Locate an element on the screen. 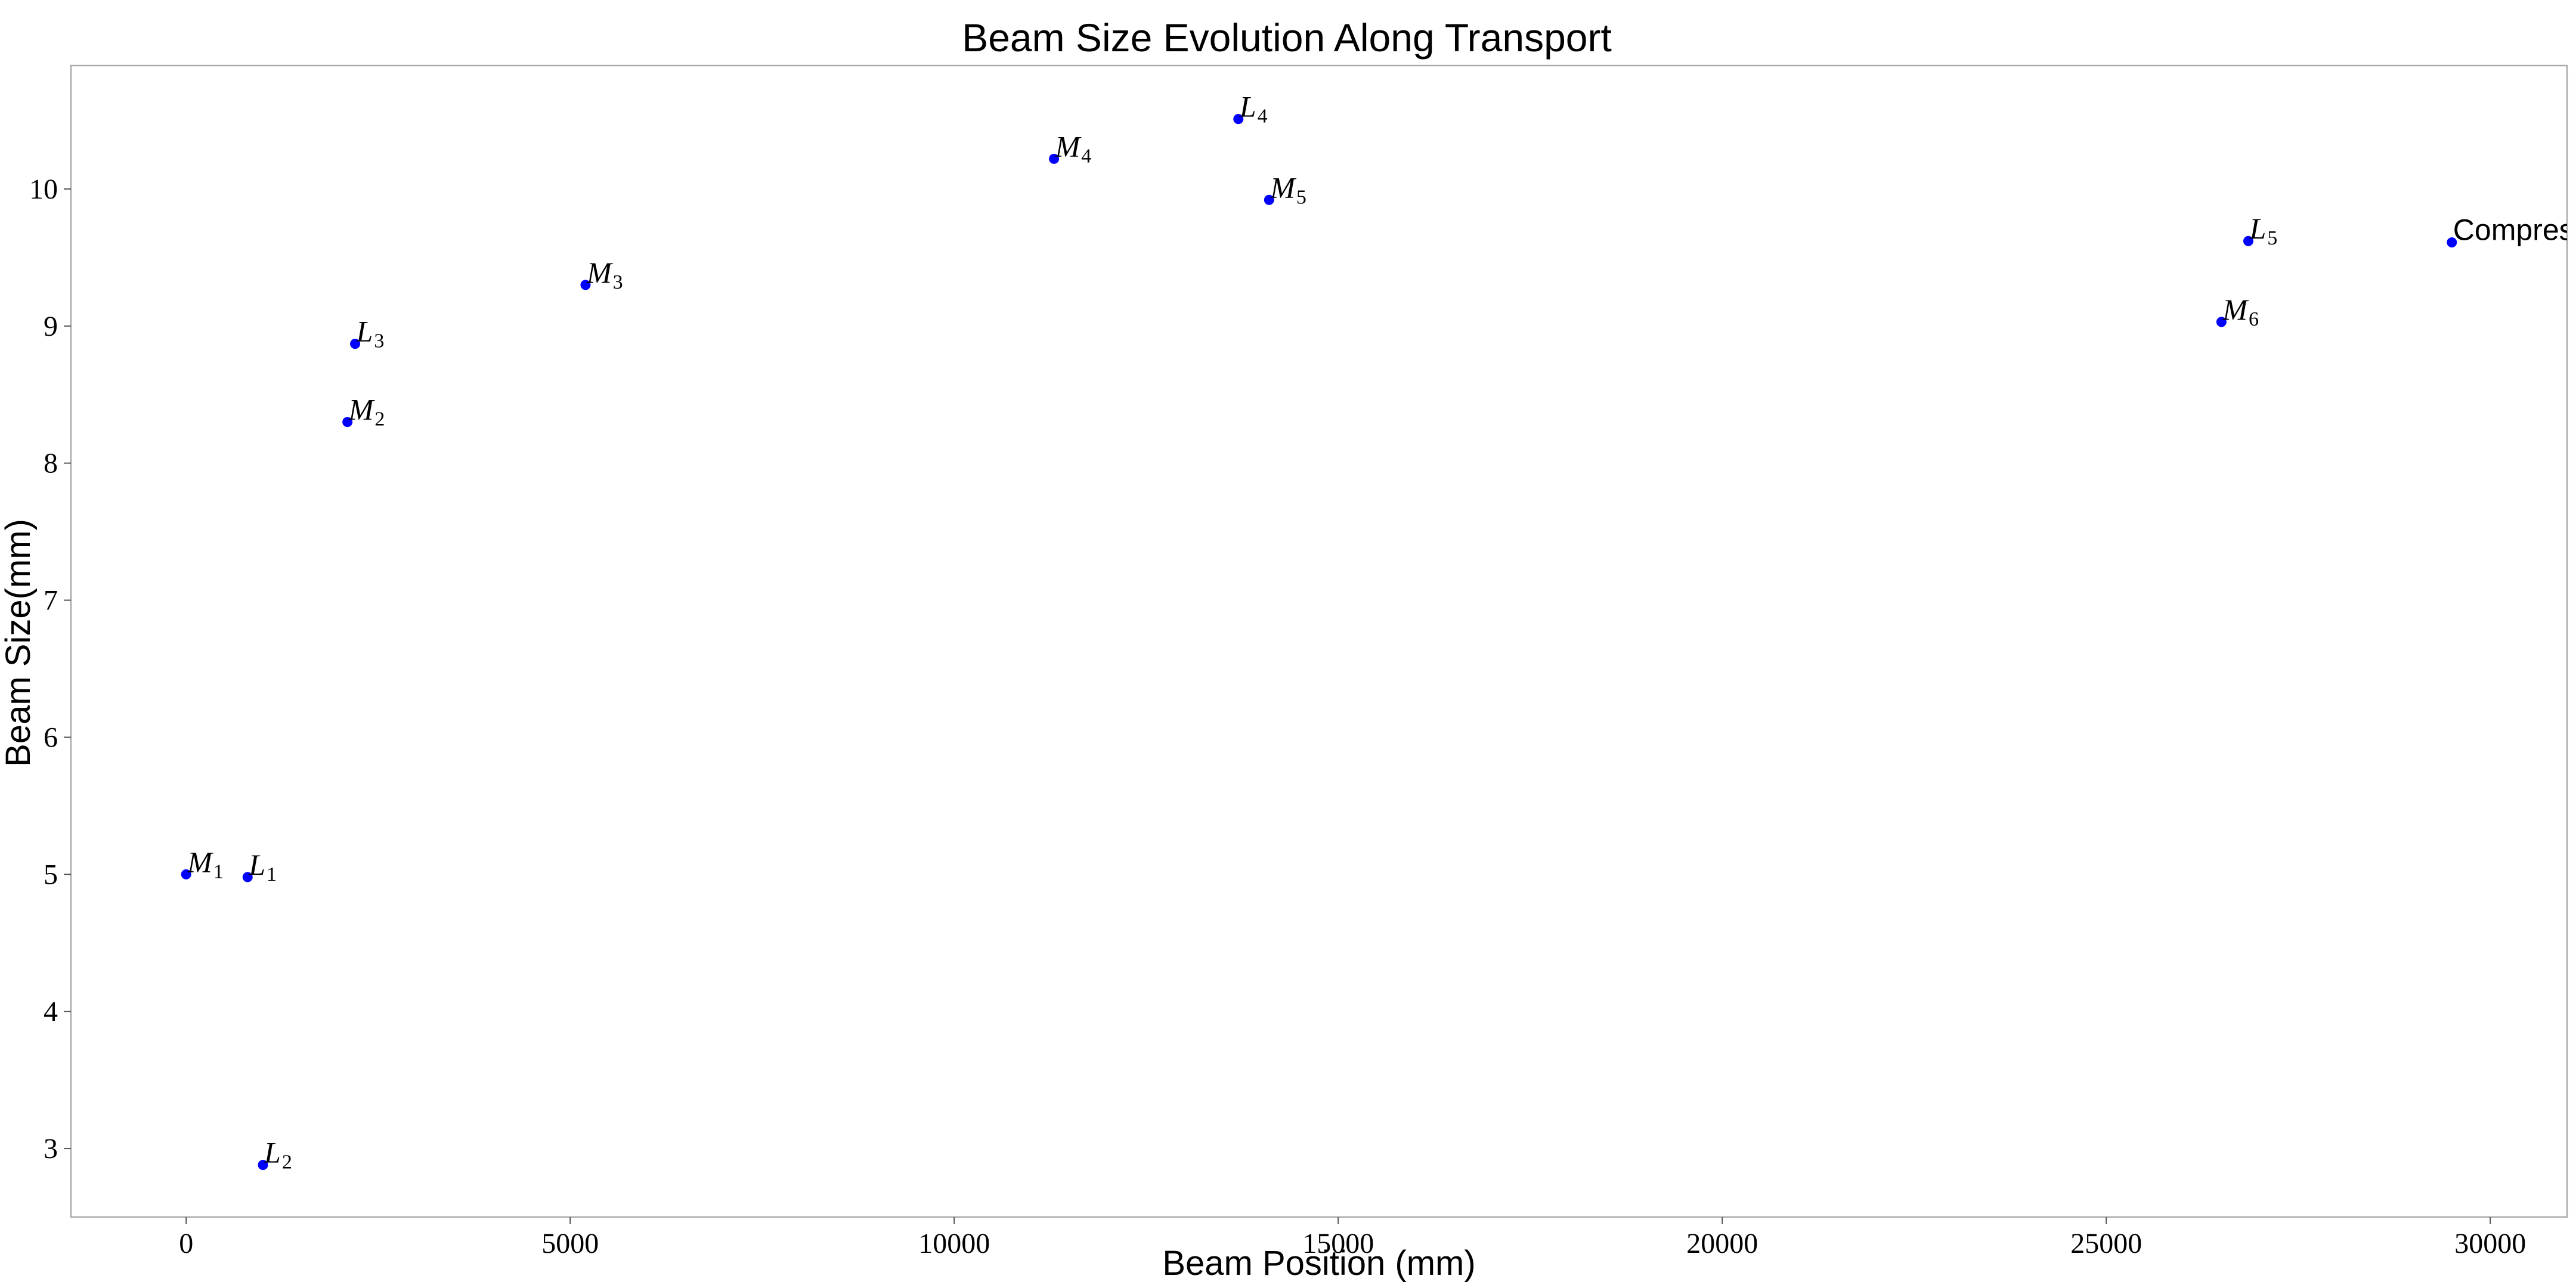 Image resolution: width=2576 pixels, height=1288 pixels. y-axis-label: Beam Size(mm) is located at coordinates (19, 643).